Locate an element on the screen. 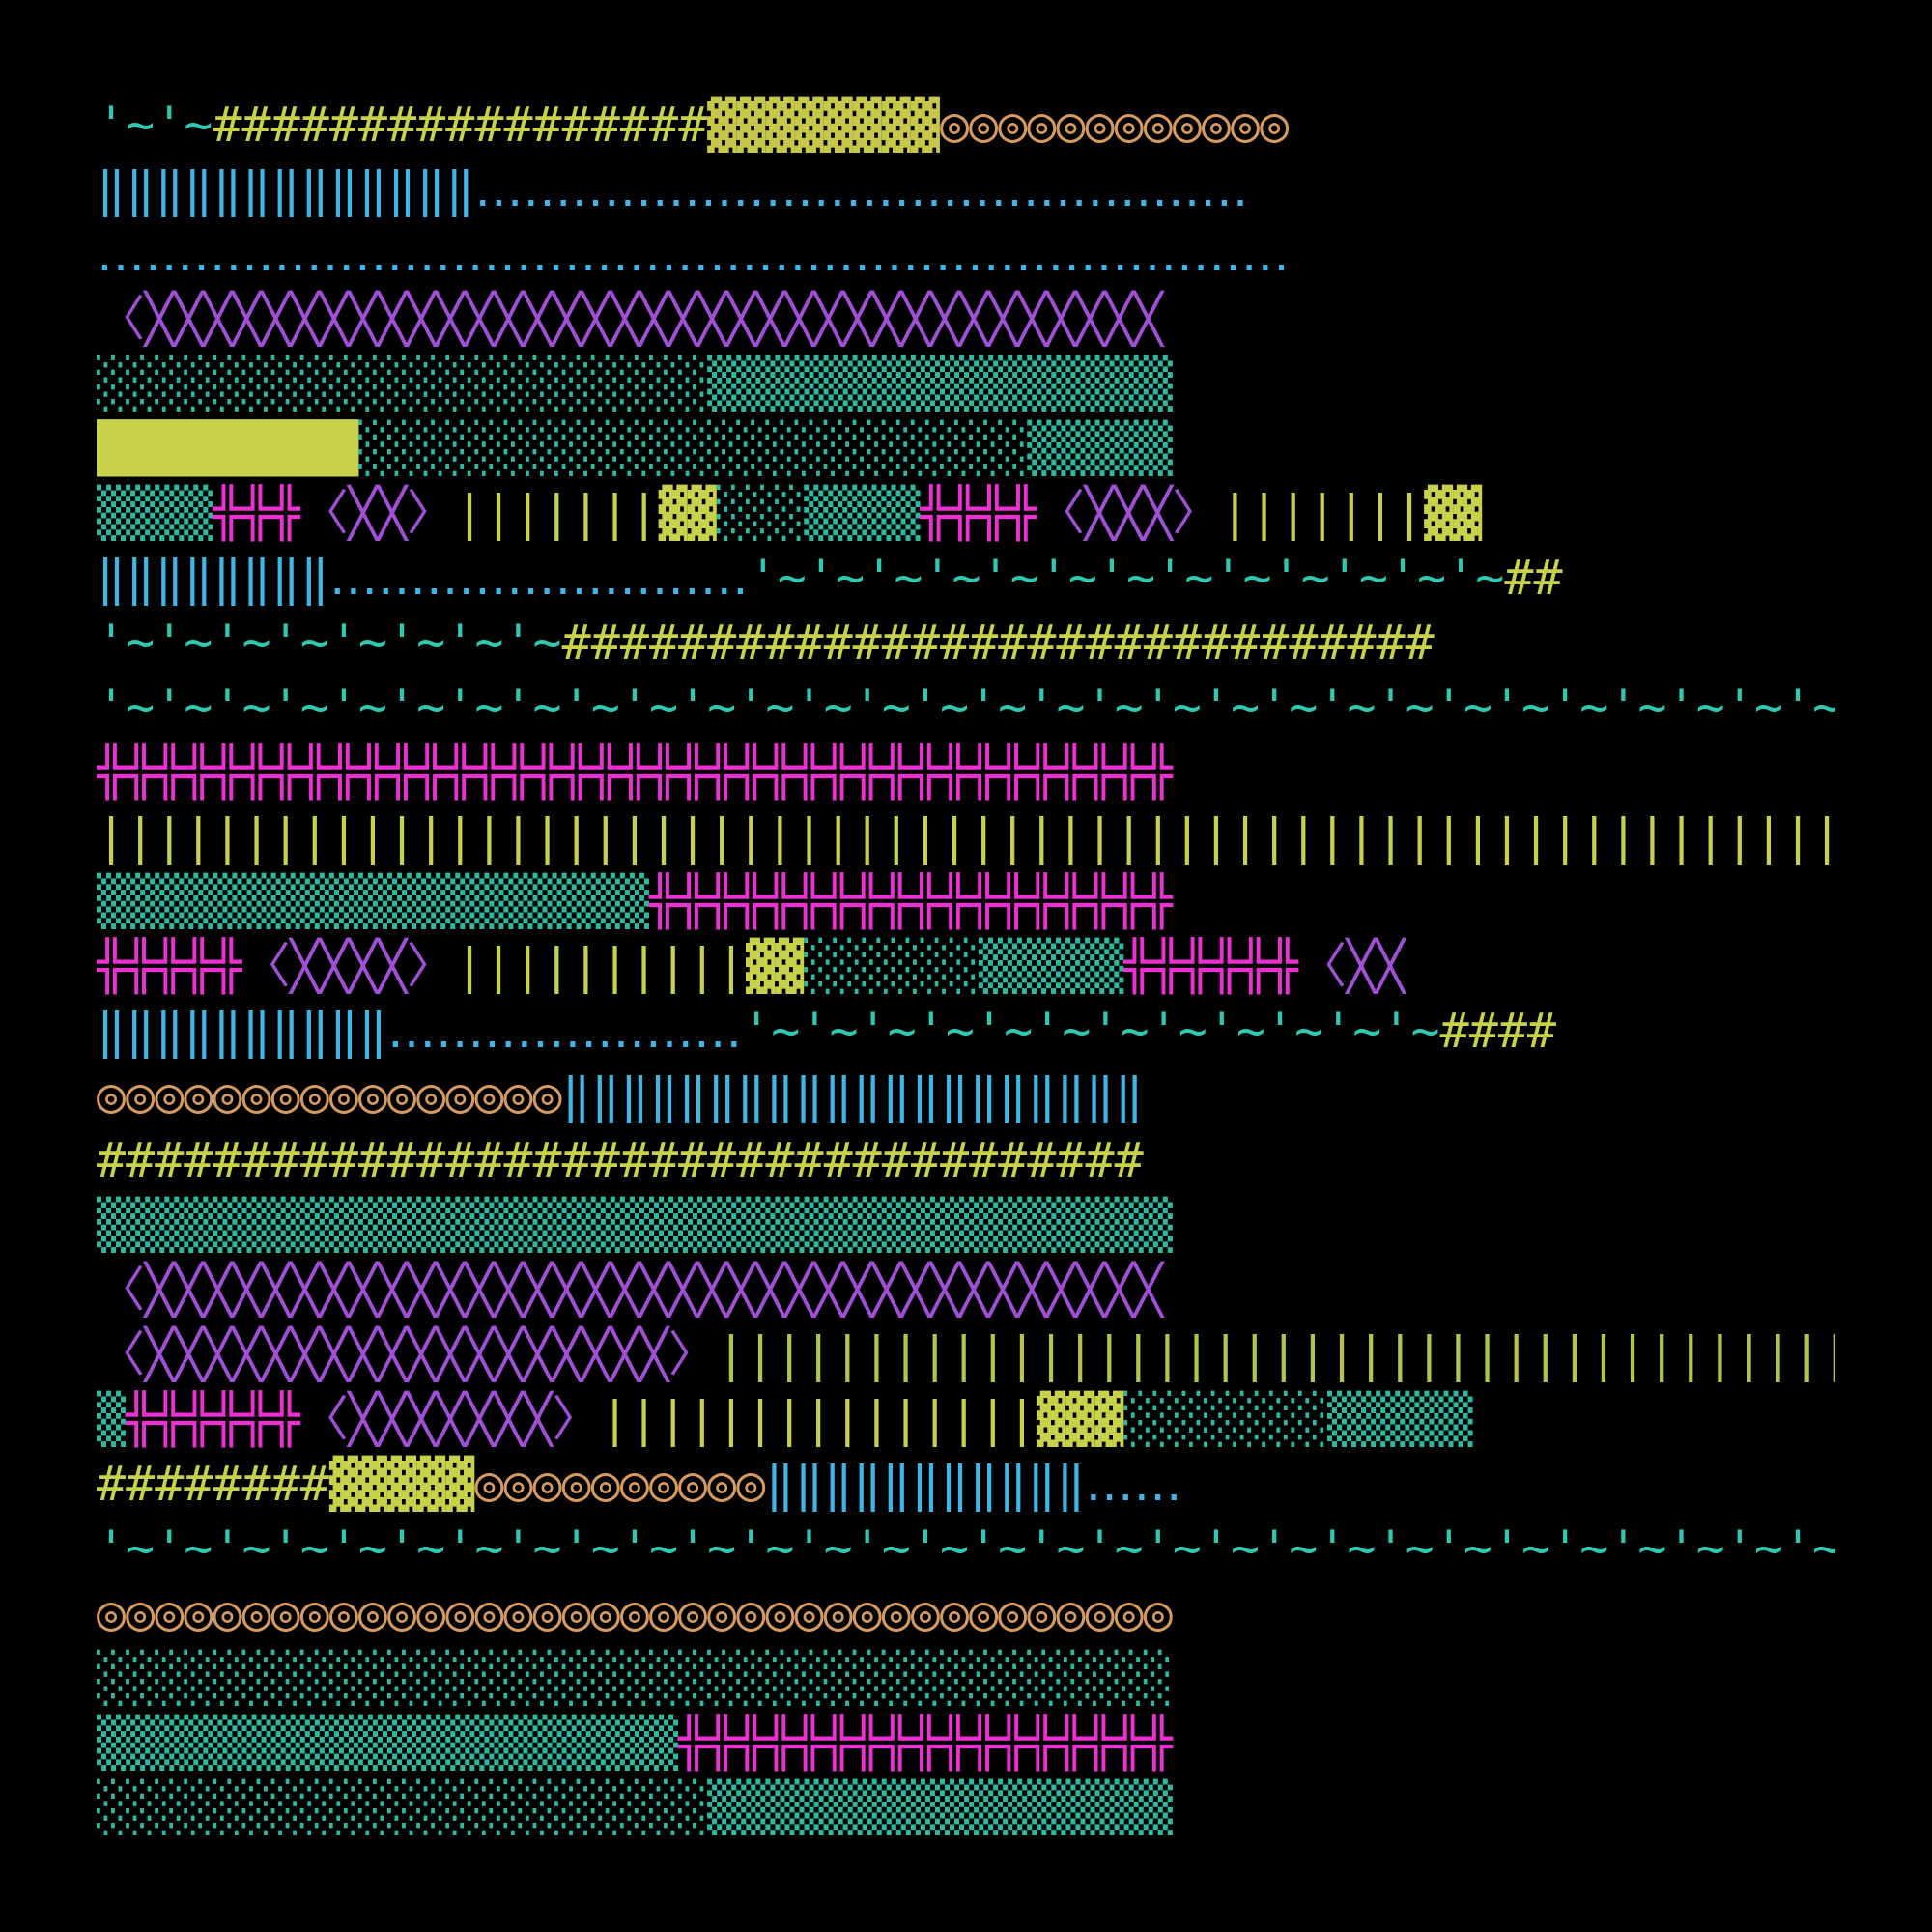 Image resolution: width=1932 pixels, height=1932 pixels. glyph-run: ‖‖‖‖‖‖‖‖‖‖‖‖‖ is located at coordinates (286, 189).